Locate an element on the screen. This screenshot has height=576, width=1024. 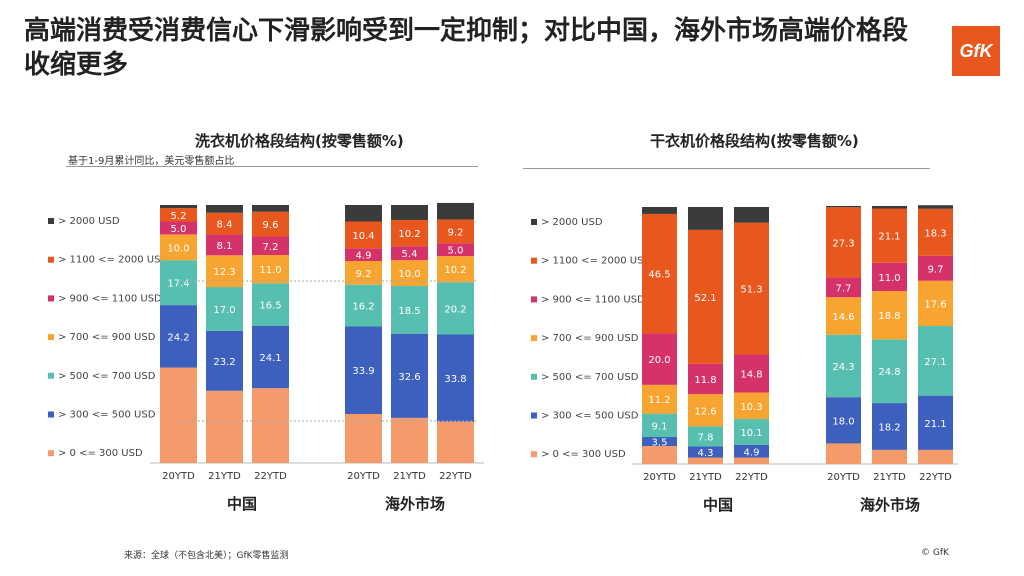
dryer-data-label: 20.0 is located at coordinates (659, 360).